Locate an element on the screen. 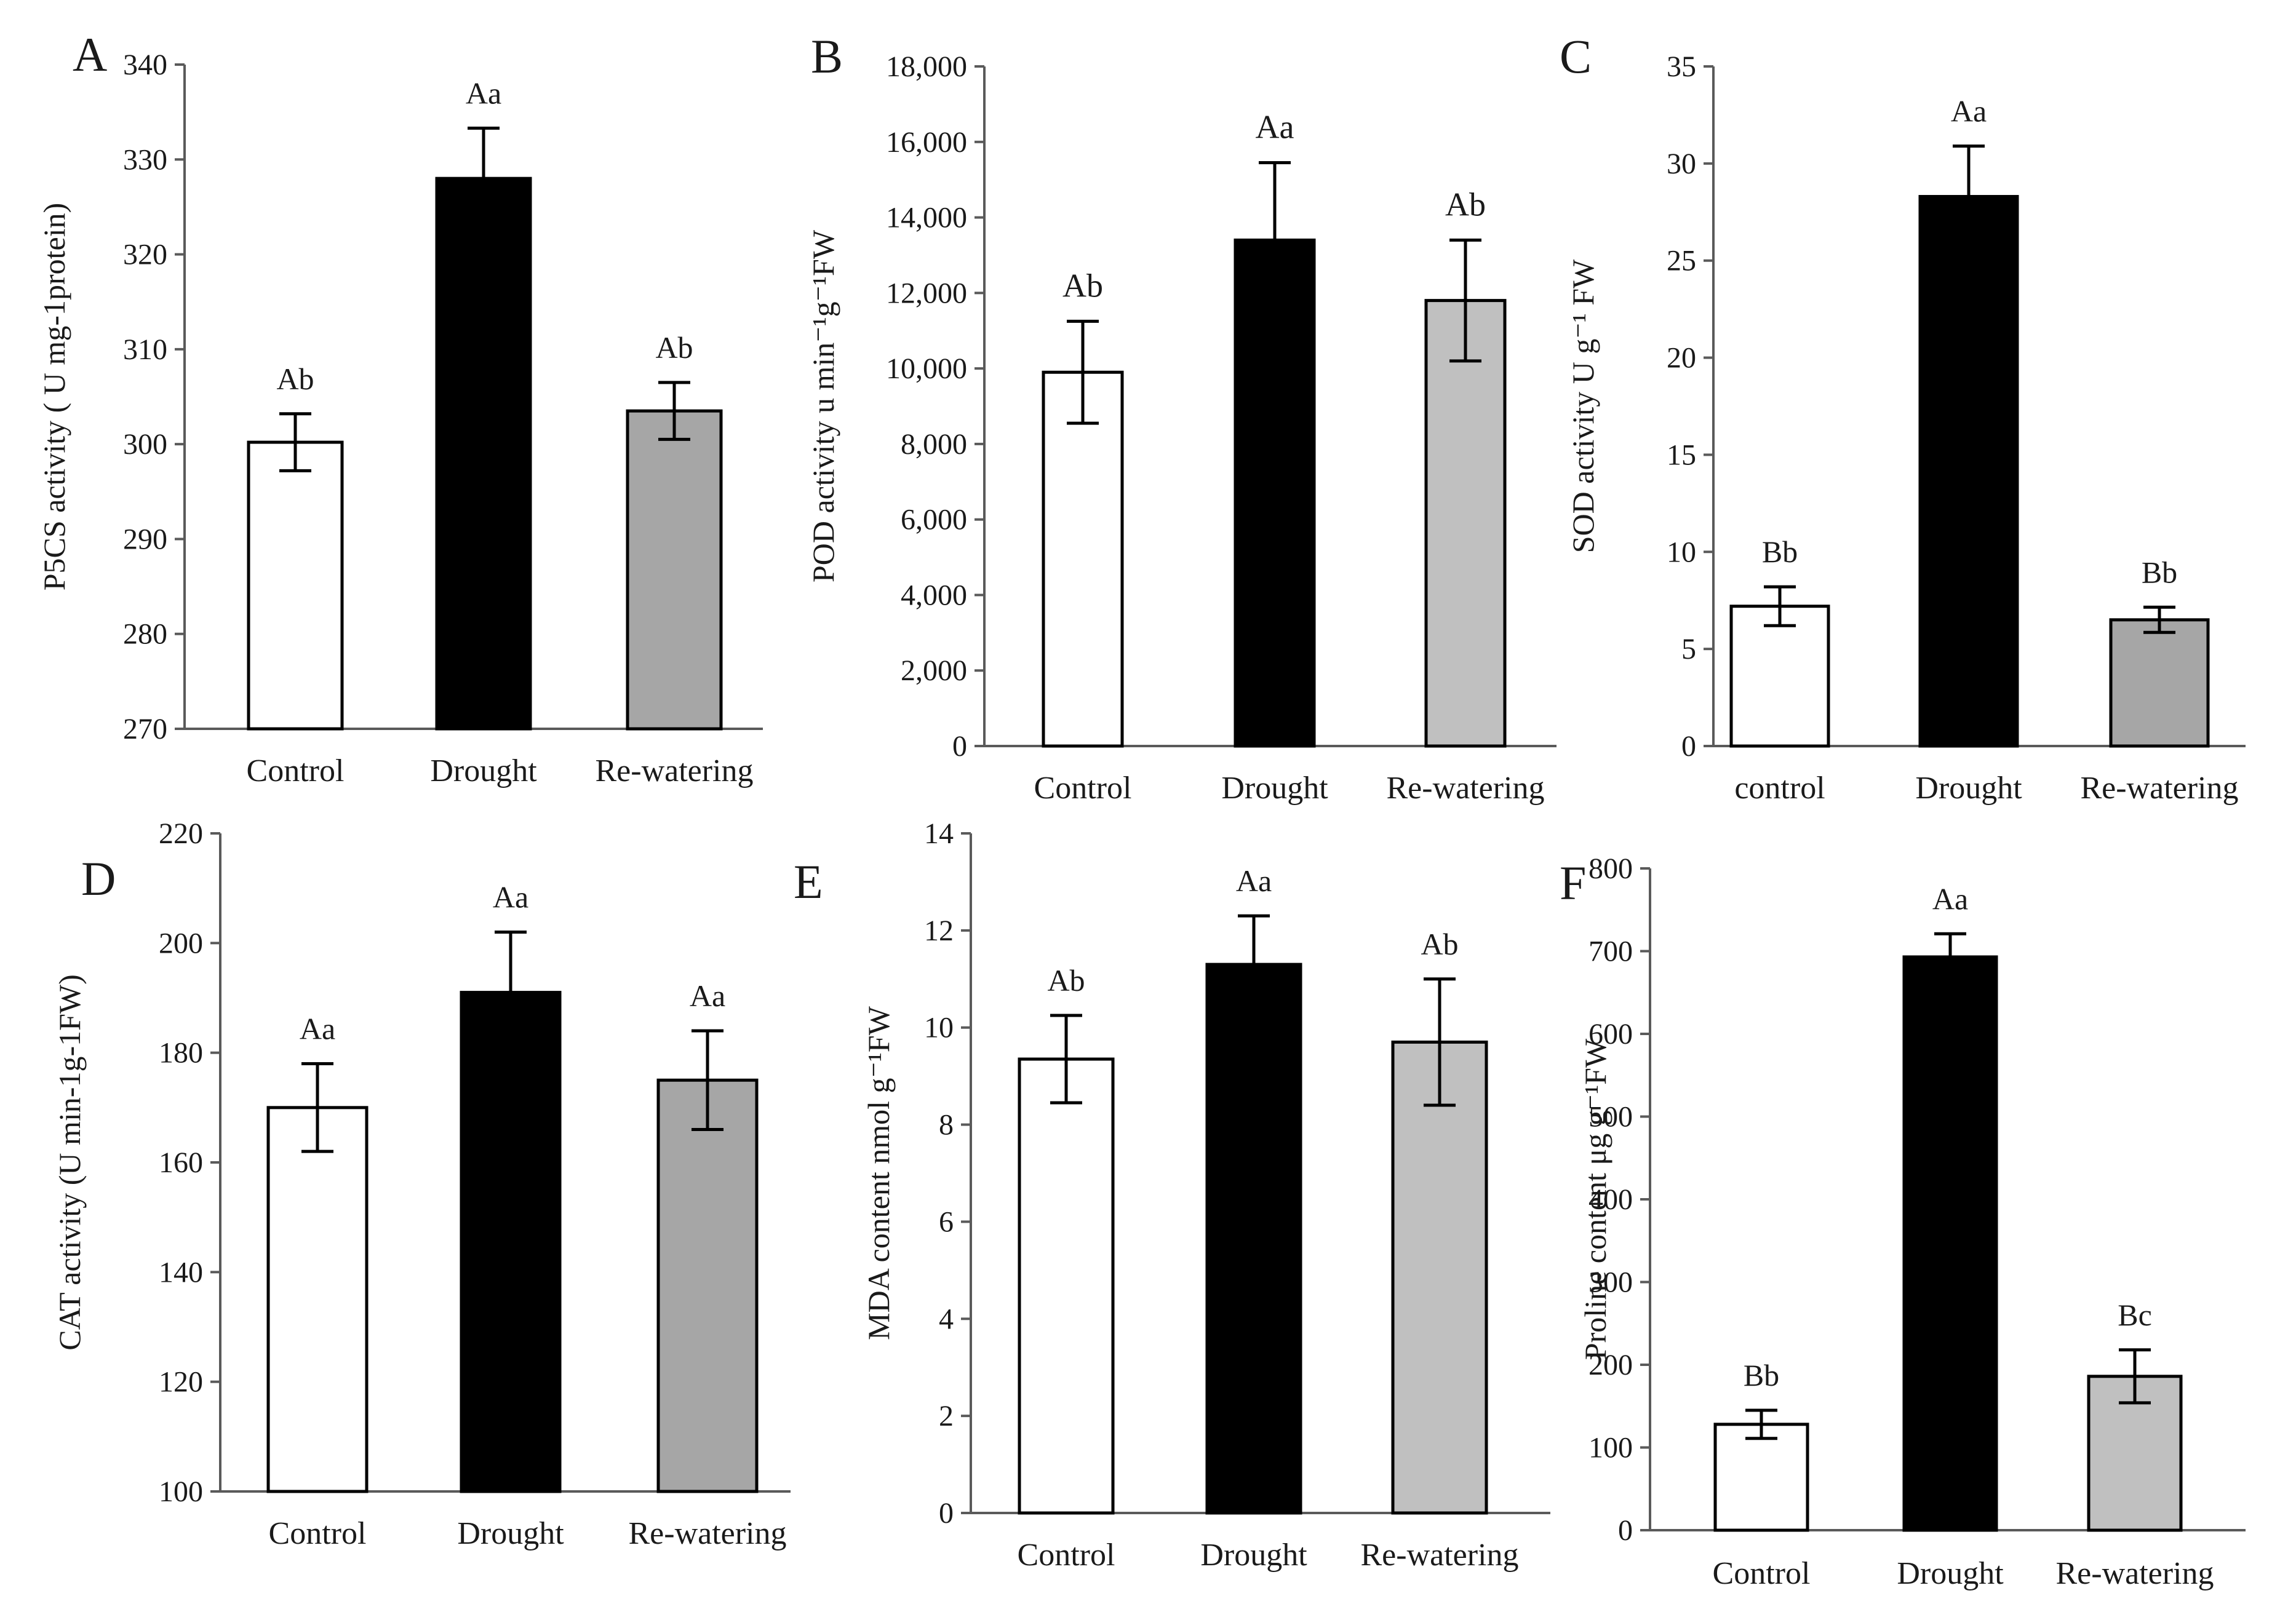 This screenshot has width=2296, height=1620. panel-letter: C is located at coordinates (1576, 57).